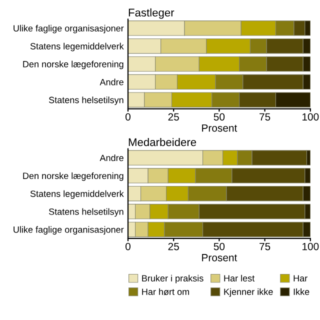  What do you see at coordinates (302, 292) in the screenshot?
I see `legend-label: Ikke` at bounding box center [302, 292].